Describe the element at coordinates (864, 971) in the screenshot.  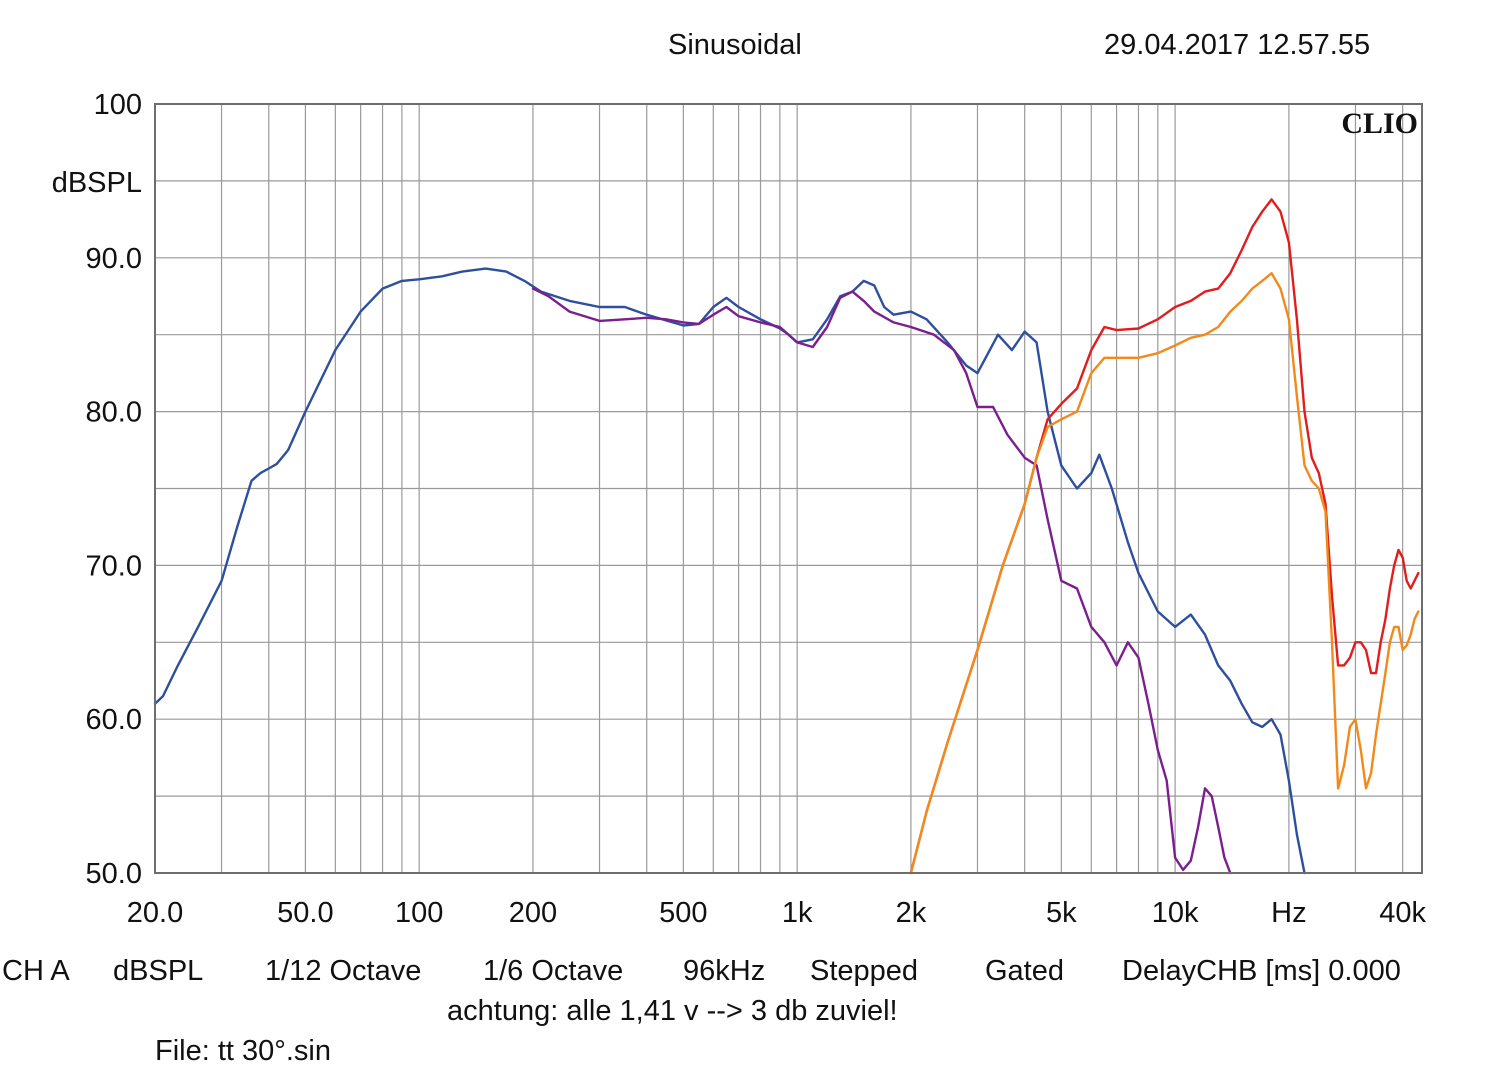
I see `stepping-label: Stepped` at that location.